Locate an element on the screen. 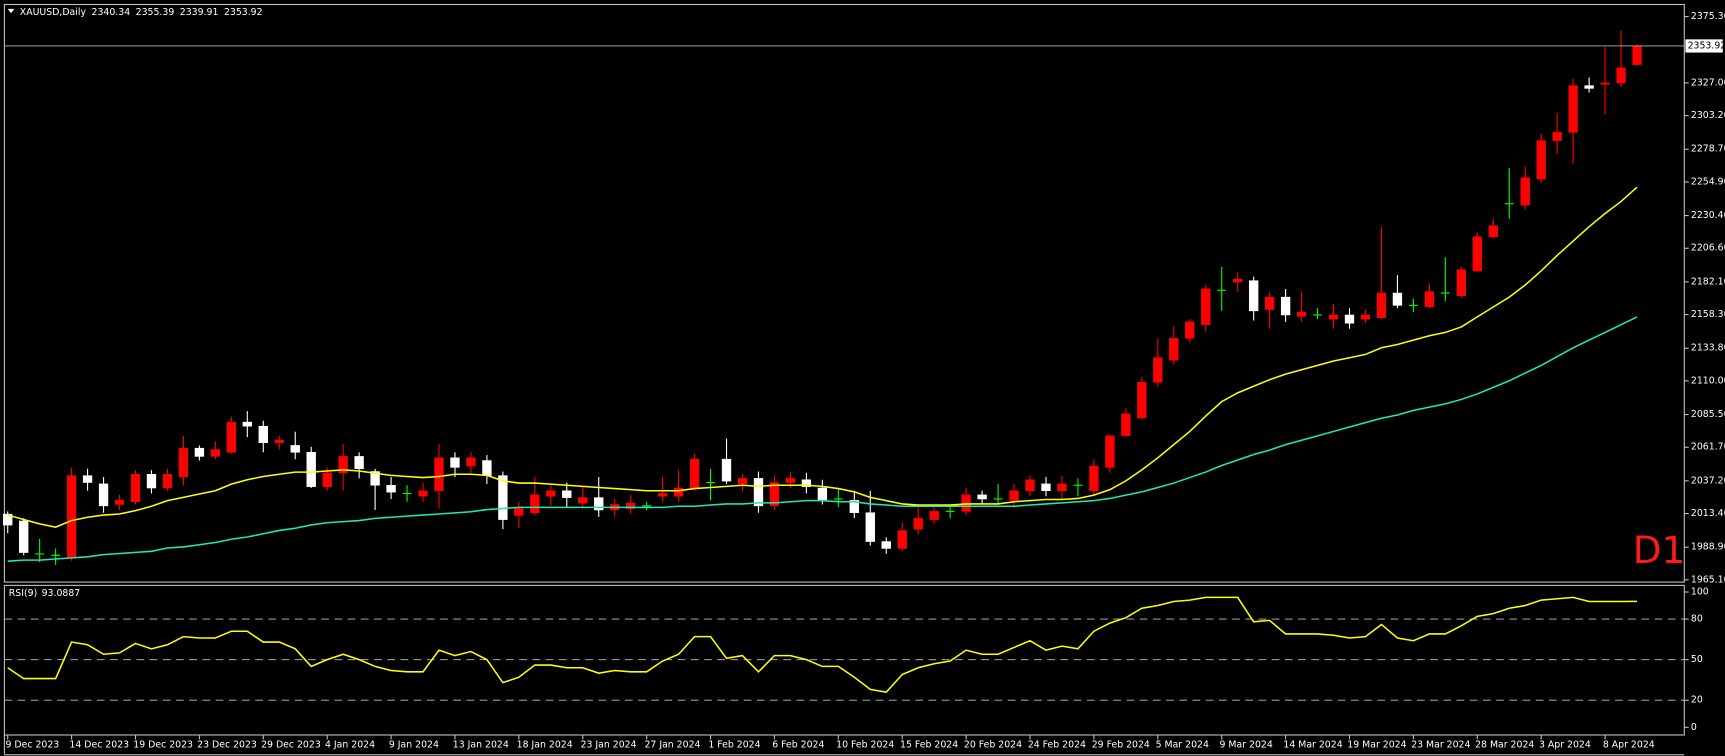 This screenshot has height=756, width=1725. x-tick-label: 23 Jan 2024 is located at coordinates (609, 744).